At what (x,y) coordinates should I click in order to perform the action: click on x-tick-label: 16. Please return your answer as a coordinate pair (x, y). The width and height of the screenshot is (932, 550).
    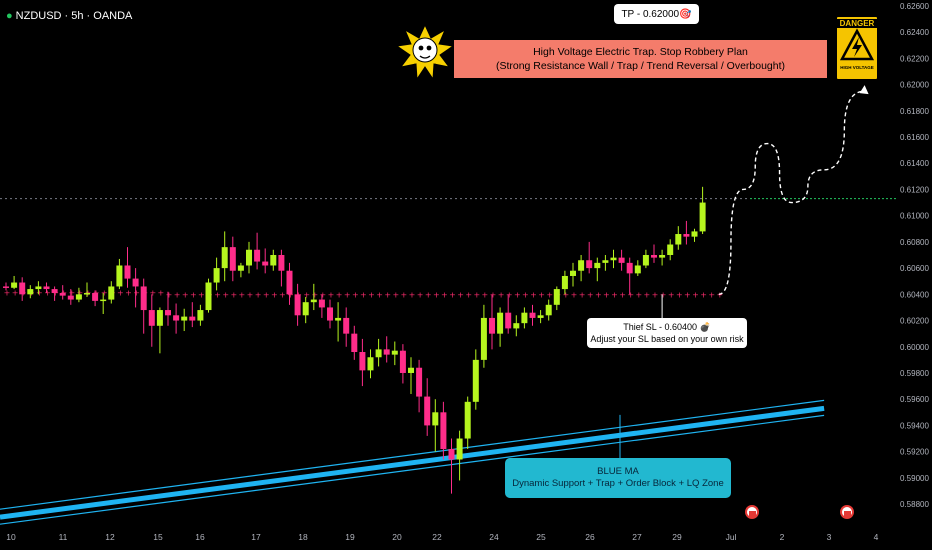
    Looking at the image, I should click on (200, 537).